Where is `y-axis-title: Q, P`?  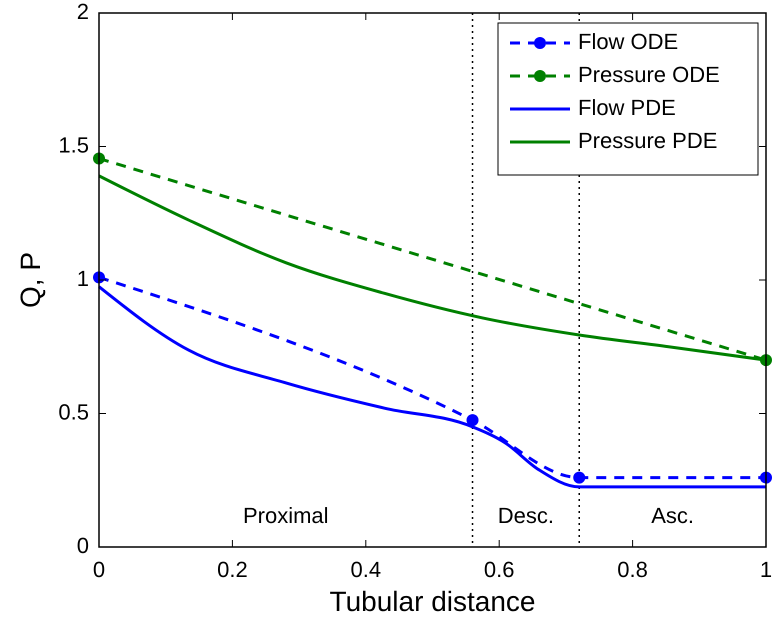
y-axis-title: Q, P is located at coordinates (30, 280).